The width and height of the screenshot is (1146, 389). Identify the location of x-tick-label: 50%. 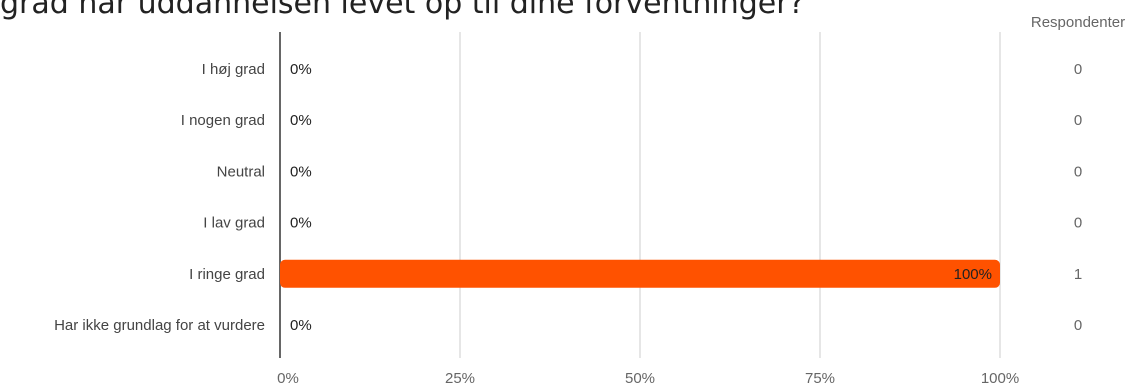
(640, 378).